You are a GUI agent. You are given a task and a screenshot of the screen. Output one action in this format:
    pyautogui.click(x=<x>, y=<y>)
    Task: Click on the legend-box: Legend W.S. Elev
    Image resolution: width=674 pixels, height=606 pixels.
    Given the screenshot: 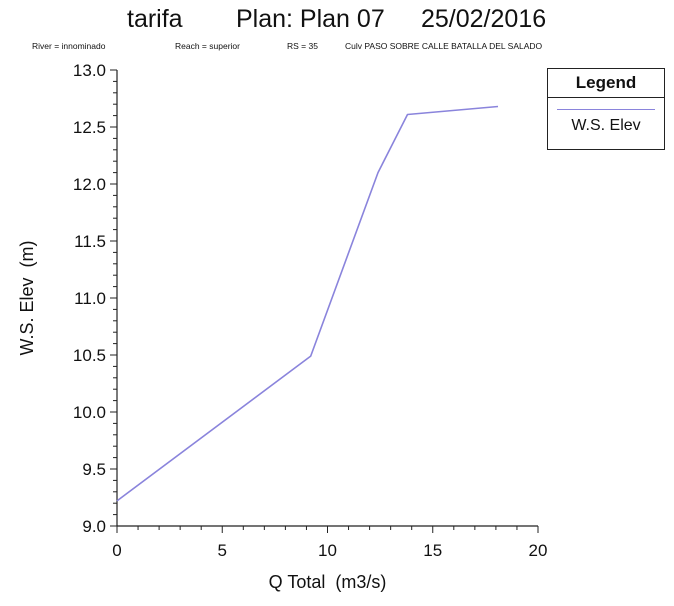 What is the action you would take?
    pyautogui.click(x=606, y=109)
    